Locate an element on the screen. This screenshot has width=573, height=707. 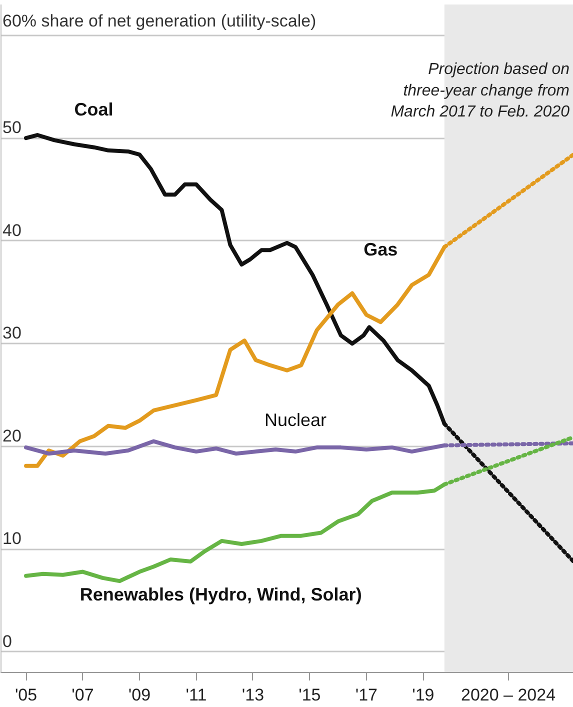
y-tick-label: 10 is located at coordinates (12, 538).